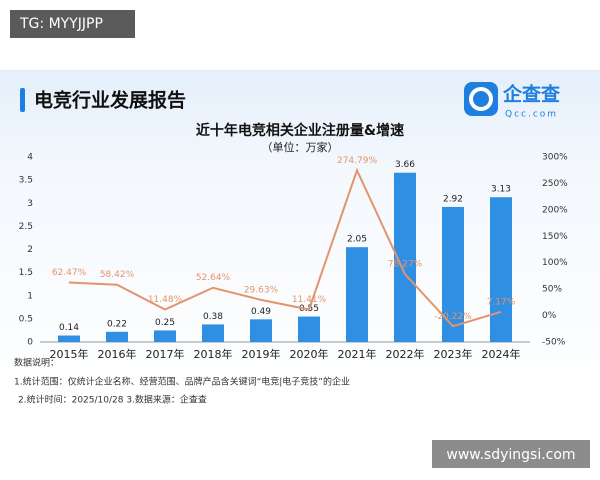 The height and width of the screenshot is (480, 600). What do you see at coordinates (552, 290) in the screenshot?
I see `y2-tick-label: 50%` at bounding box center [552, 290].